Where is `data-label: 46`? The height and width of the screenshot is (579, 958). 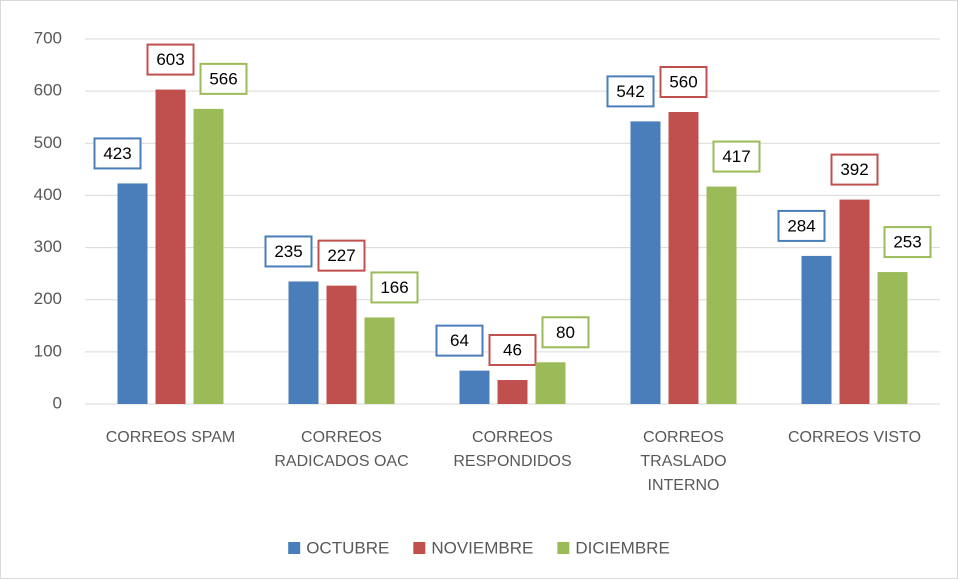
data-label: 46 is located at coordinates (512, 349).